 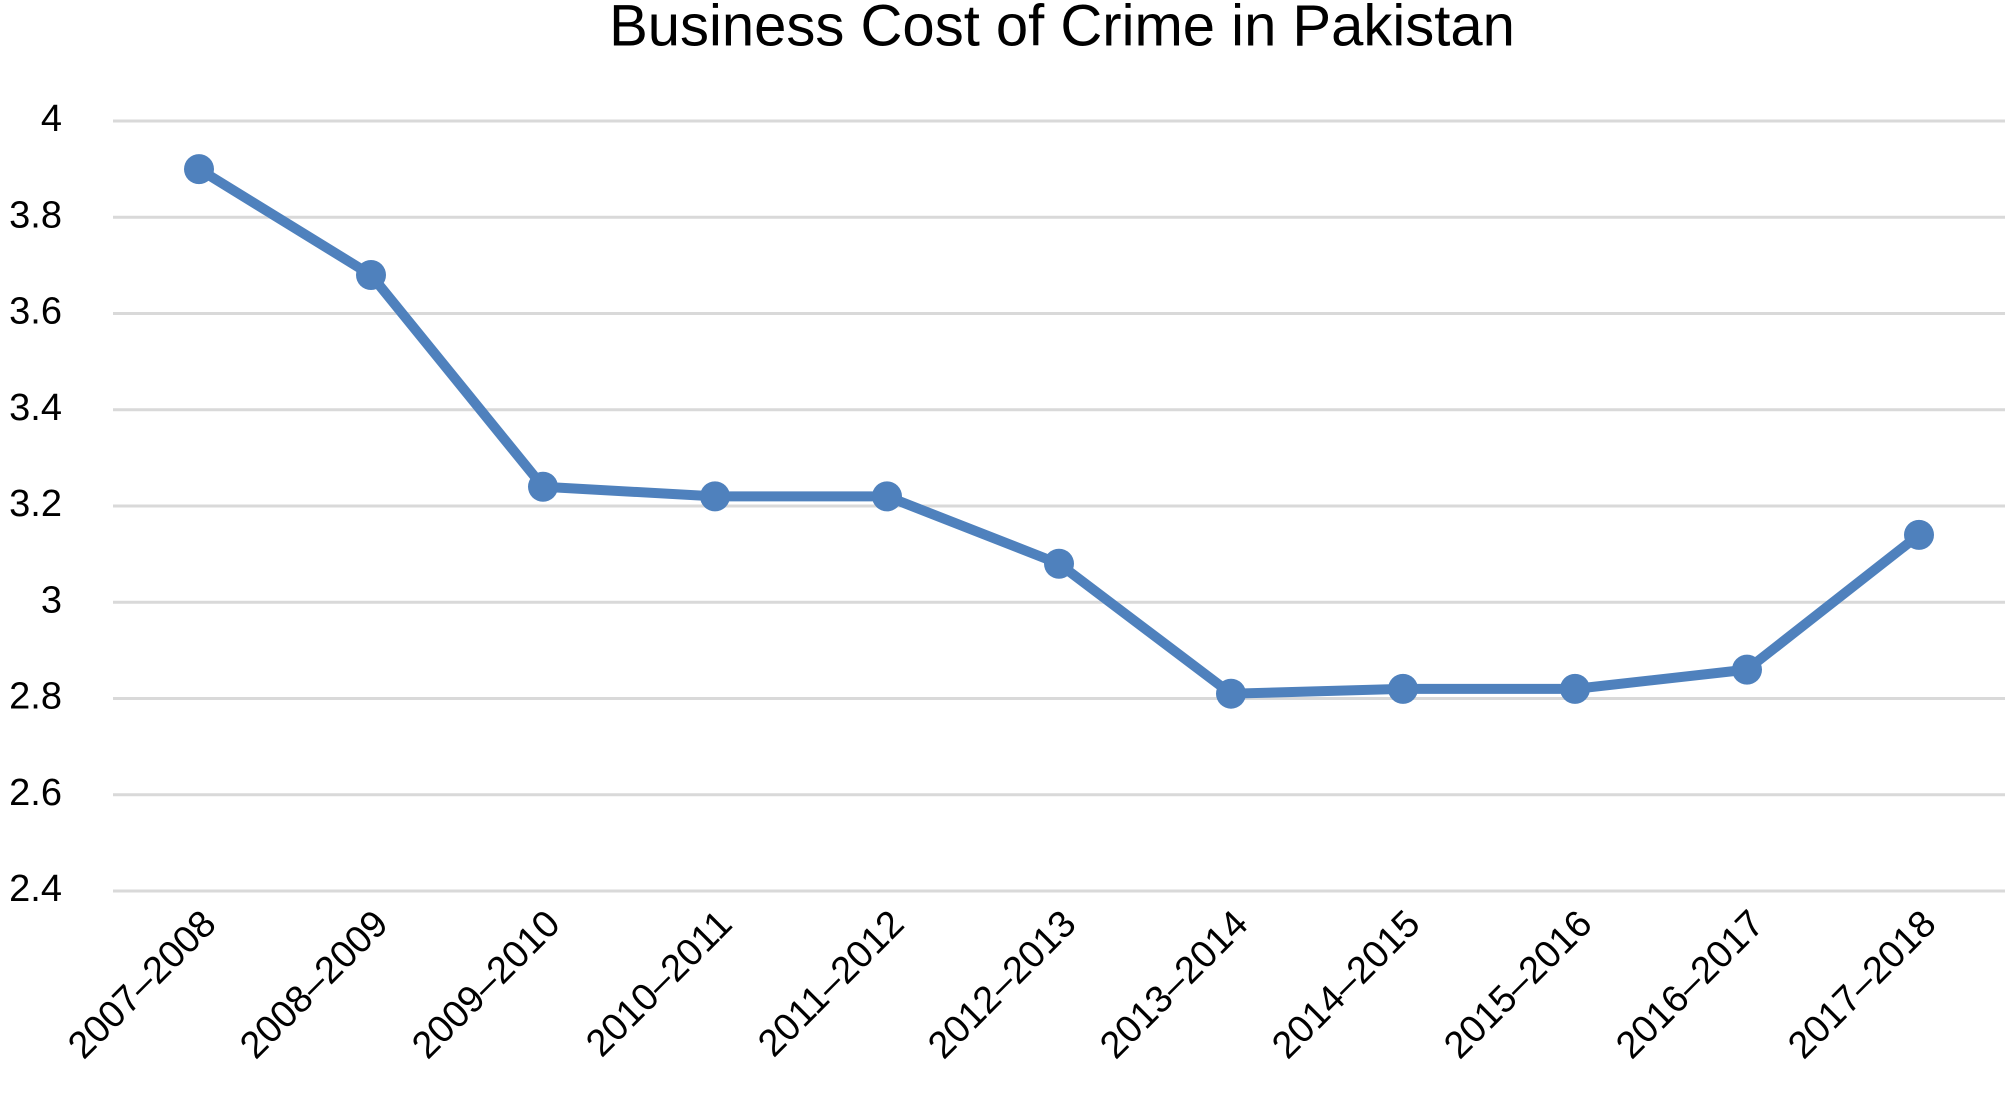 What do you see at coordinates (659, 984) in the screenshot?
I see `x-tick-label: 2010–2011` at bounding box center [659, 984].